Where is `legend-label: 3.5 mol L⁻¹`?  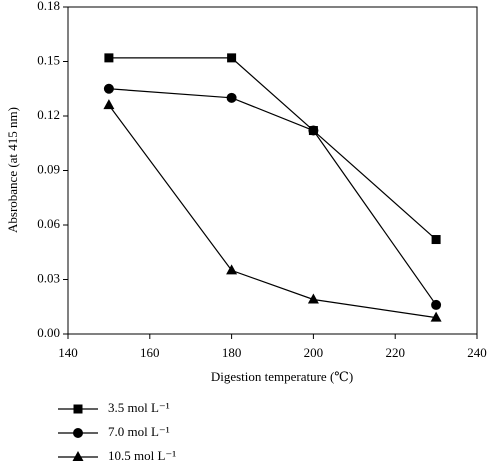 legend-label: 3.5 mol L⁻¹ is located at coordinates (139, 407).